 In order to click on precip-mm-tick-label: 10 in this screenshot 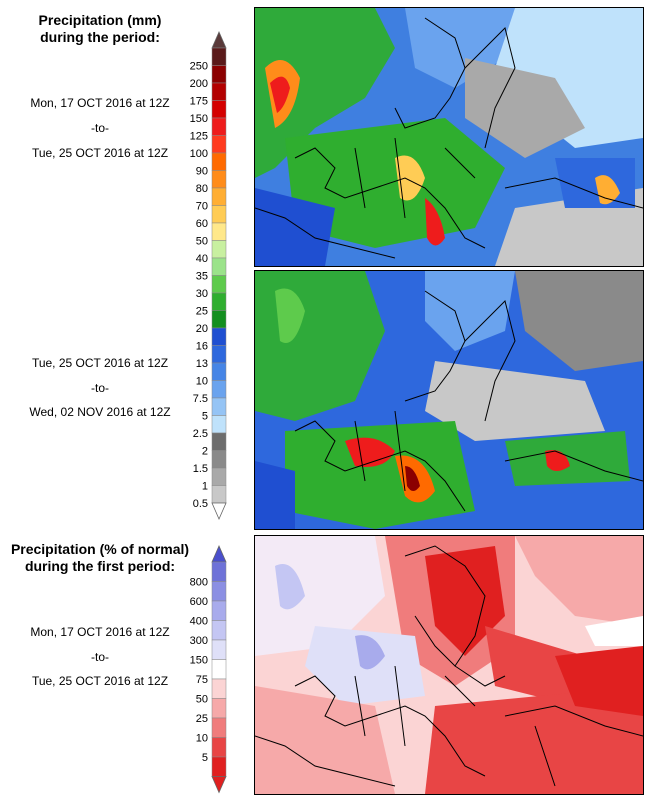, I will do `click(202, 382)`.